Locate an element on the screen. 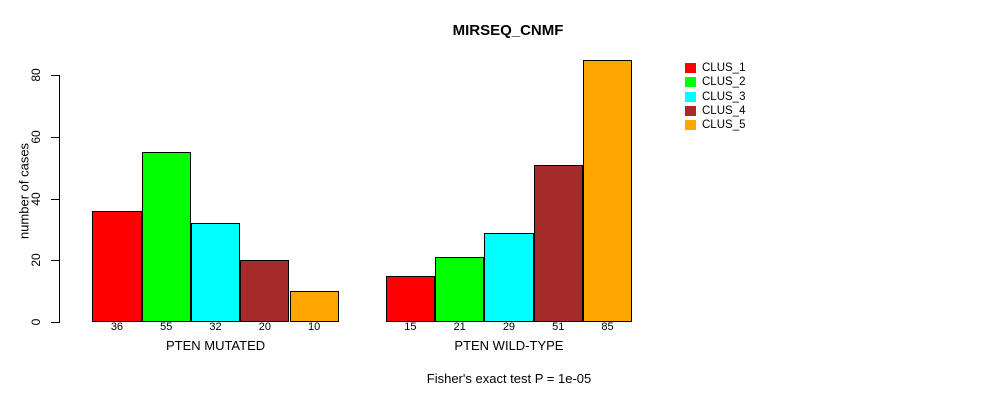 The image size is (990, 400). bar-value-label: 21 is located at coordinates (459, 327).